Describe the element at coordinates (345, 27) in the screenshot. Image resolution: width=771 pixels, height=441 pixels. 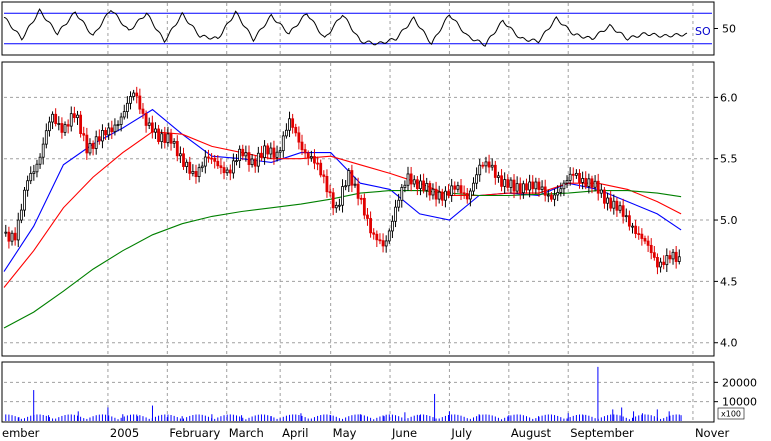
I see `oscillator-line` at that location.